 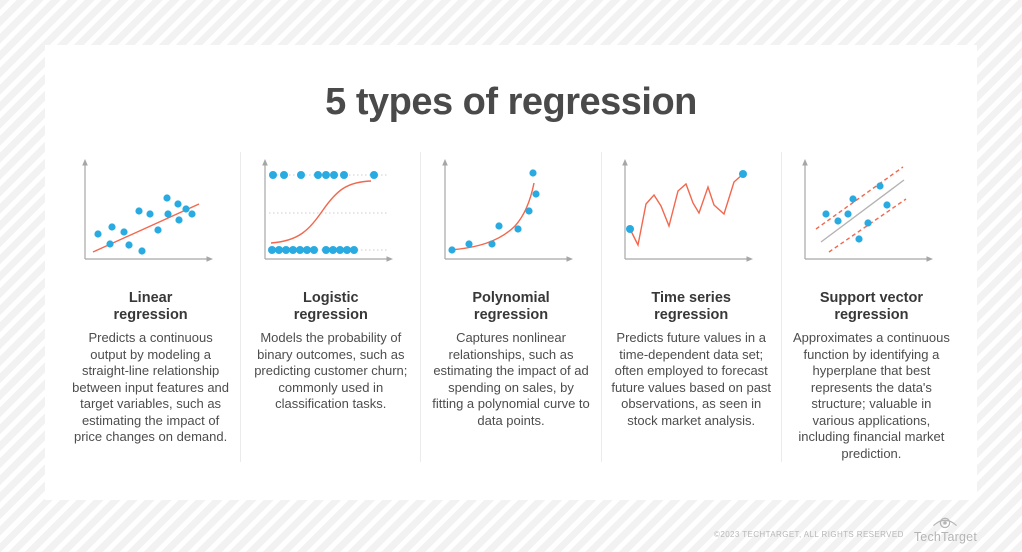 I want to click on linear-regression-chart, so click(x=147, y=210).